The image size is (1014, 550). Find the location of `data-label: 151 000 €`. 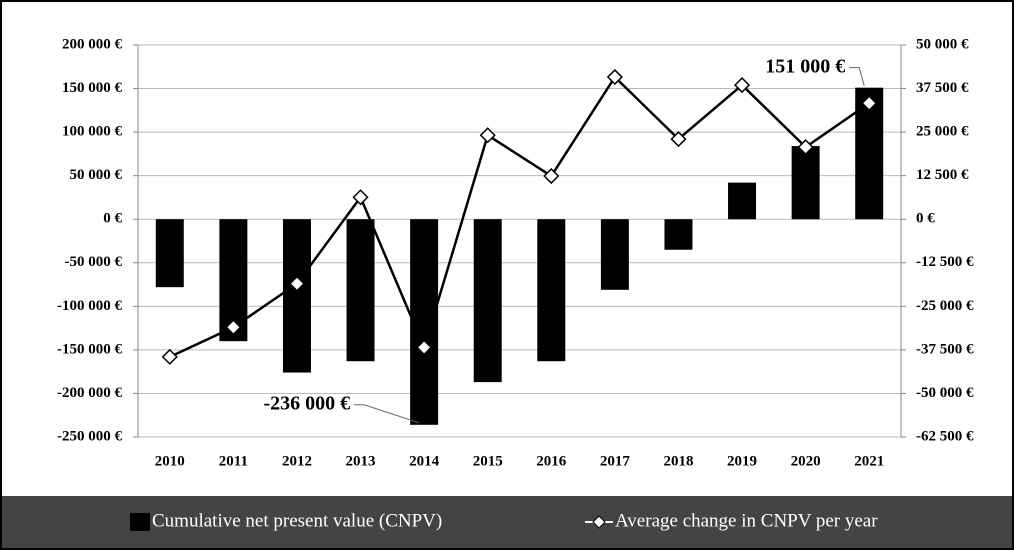

data-label: 151 000 € is located at coordinates (805, 66).